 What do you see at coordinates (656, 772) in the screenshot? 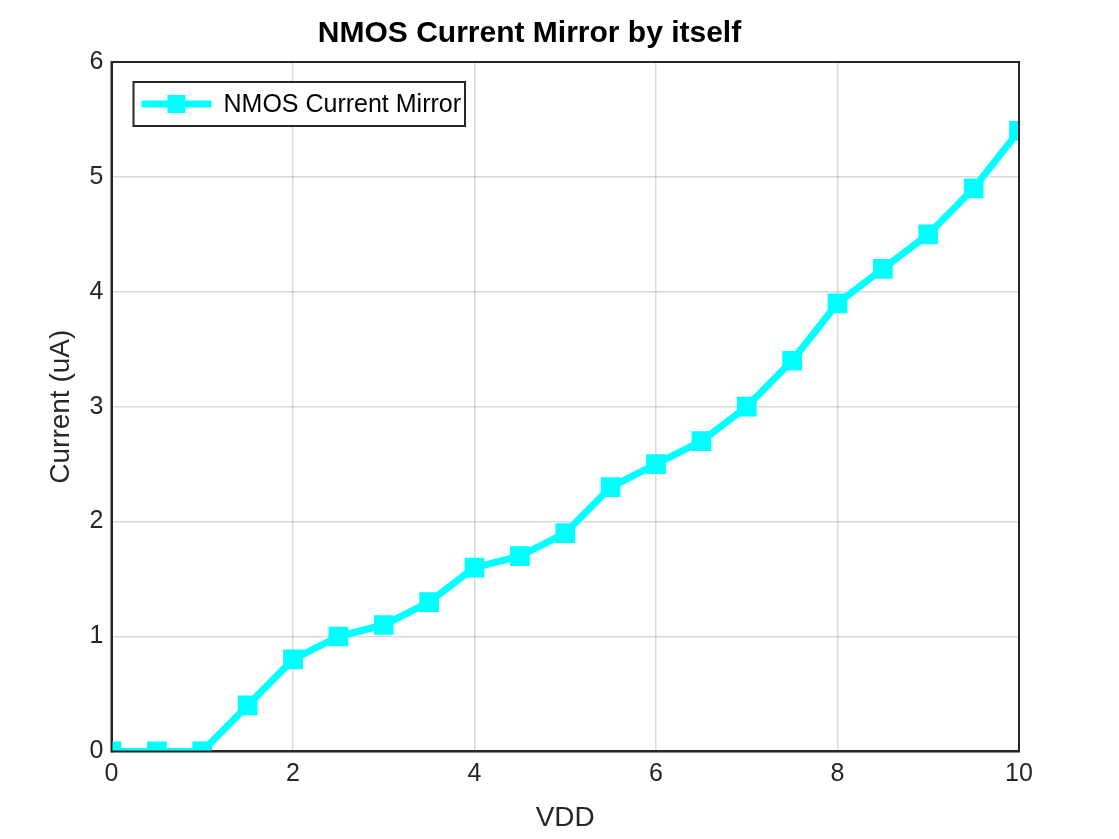
I see `x-tick-label: 6` at bounding box center [656, 772].